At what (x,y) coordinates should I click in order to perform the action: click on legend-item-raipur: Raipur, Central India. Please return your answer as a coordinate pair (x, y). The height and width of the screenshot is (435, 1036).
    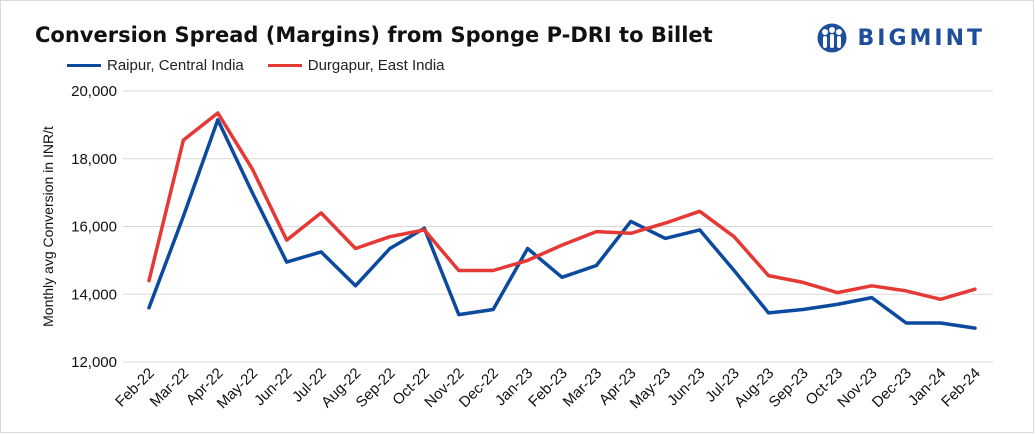
    Looking at the image, I should click on (155, 65).